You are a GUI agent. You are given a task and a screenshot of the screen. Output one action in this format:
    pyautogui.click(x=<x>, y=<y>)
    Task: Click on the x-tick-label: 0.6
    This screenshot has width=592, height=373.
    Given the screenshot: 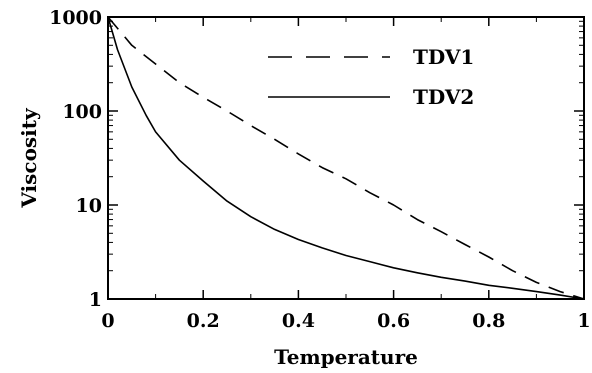 What is the action you would take?
    pyautogui.click(x=393, y=321)
    